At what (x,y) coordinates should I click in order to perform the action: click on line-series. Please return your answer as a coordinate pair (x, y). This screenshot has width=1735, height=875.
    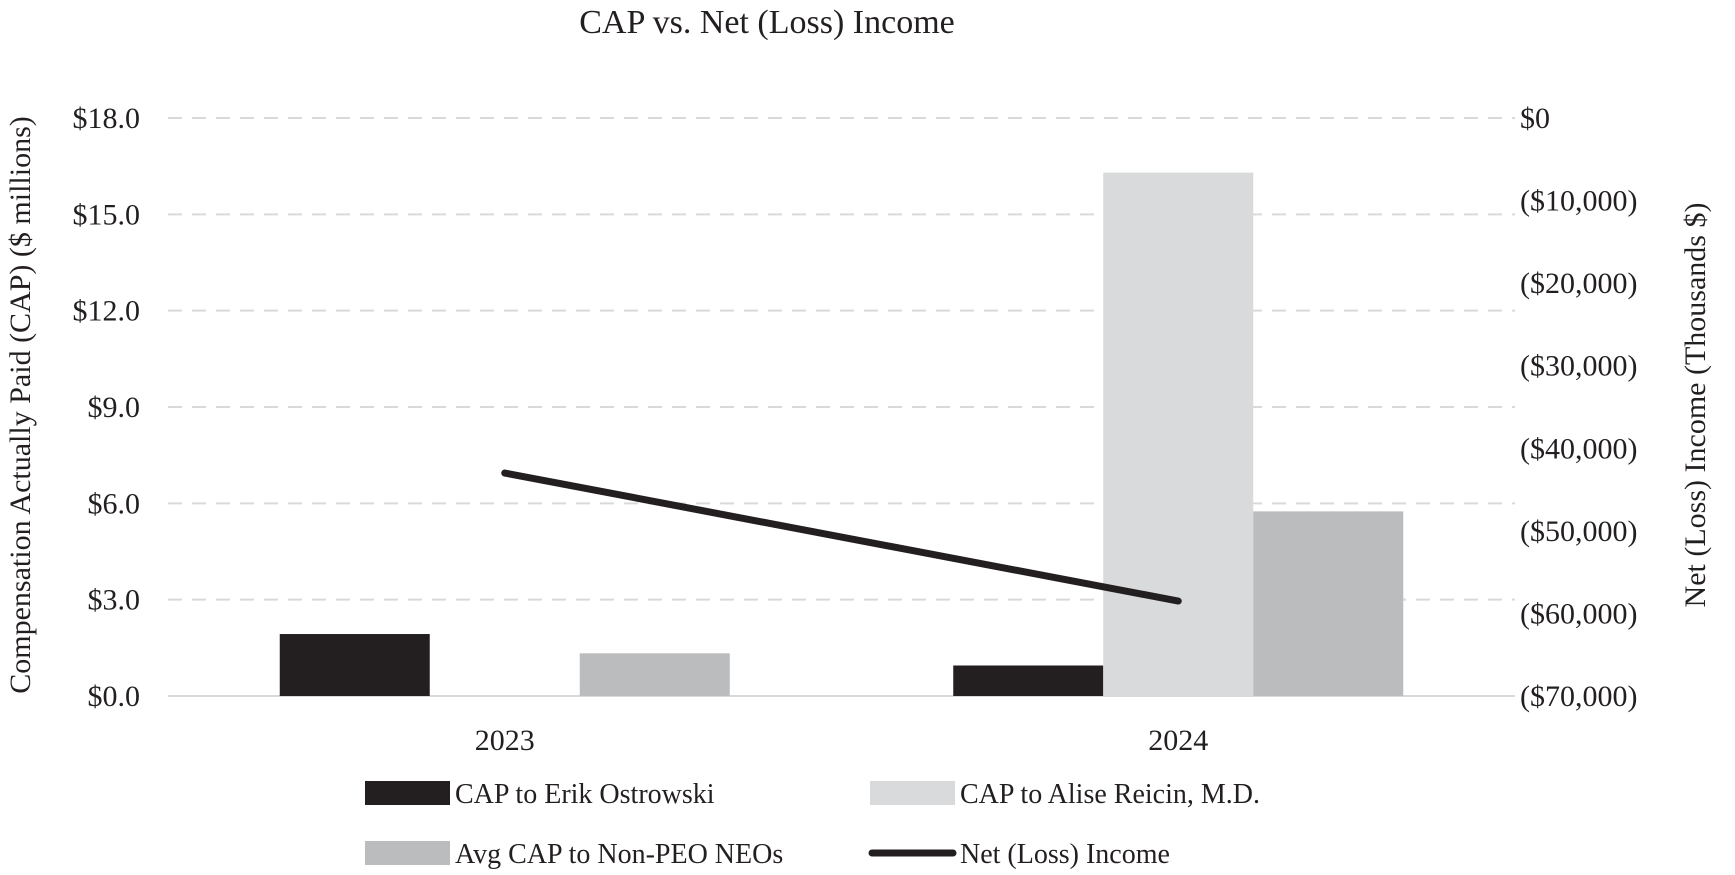
    Looking at the image, I should click on (841, 537).